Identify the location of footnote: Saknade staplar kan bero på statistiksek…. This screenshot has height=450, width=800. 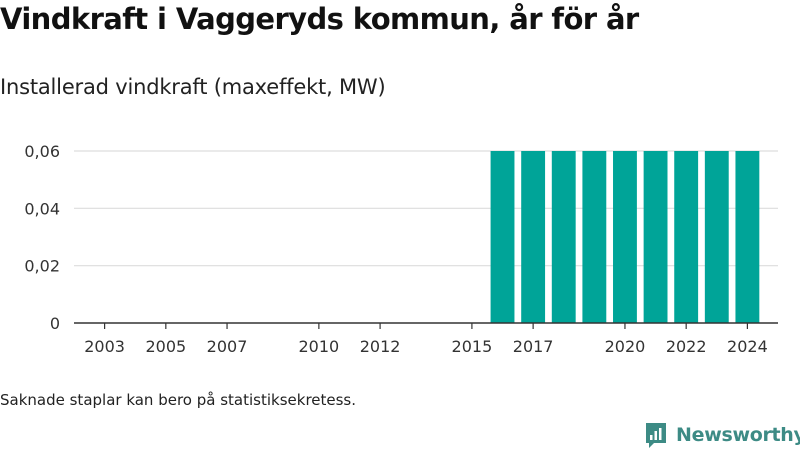
(178, 400).